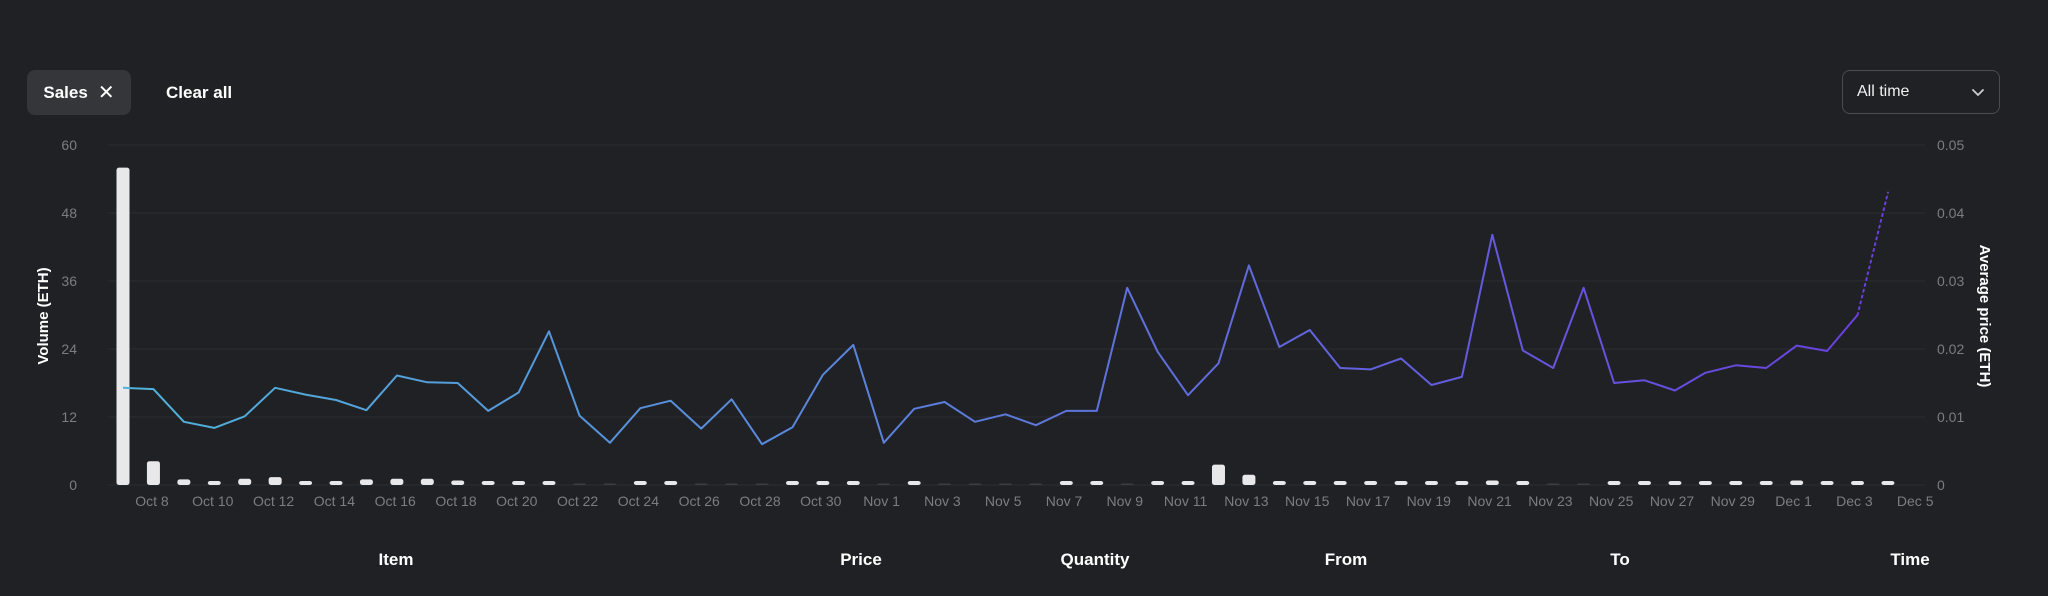  Describe the element at coordinates (1793, 501) in the screenshot. I see `x-tick-label: Dec 1` at that location.